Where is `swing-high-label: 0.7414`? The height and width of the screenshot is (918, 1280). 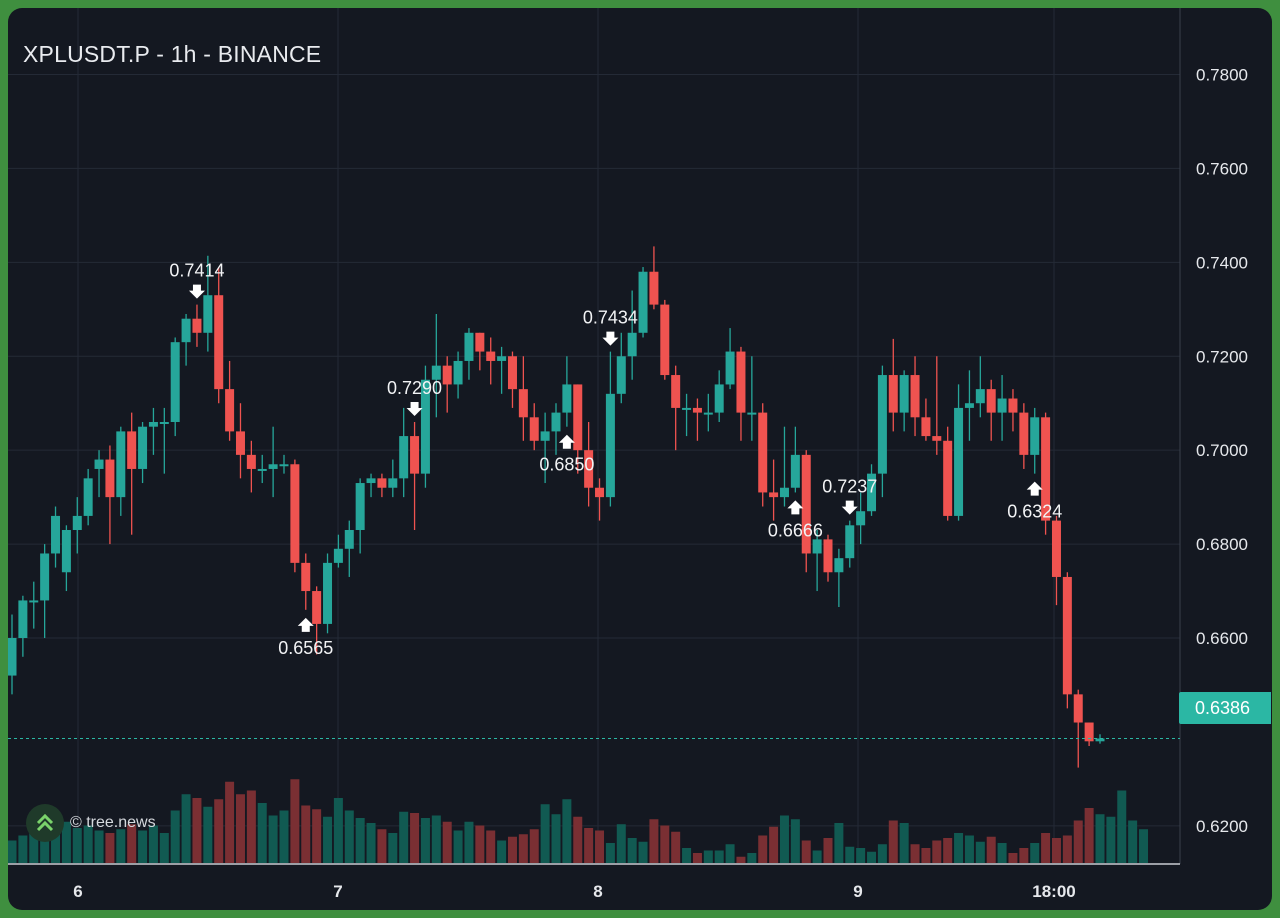 swing-high-label: 0.7414 is located at coordinates (196, 271).